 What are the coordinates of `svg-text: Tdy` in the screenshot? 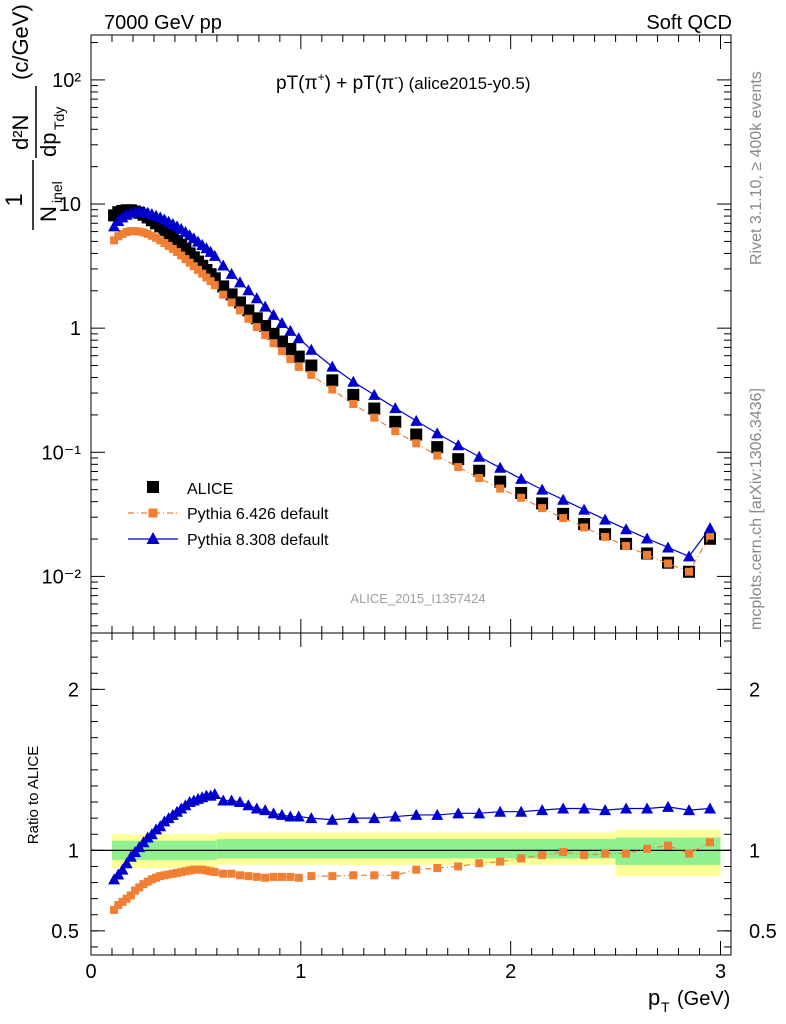 It's located at (59, 118).